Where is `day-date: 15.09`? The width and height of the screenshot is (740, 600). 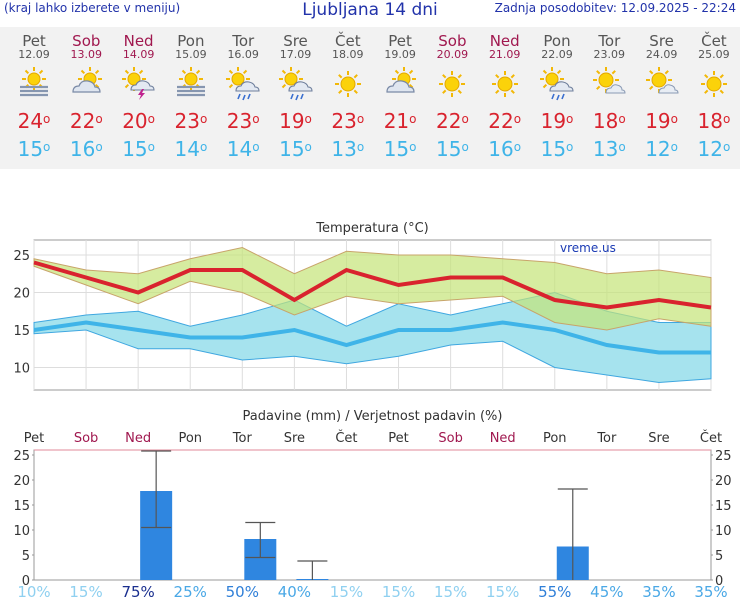 day-date: 15.09 is located at coordinates (191, 54).